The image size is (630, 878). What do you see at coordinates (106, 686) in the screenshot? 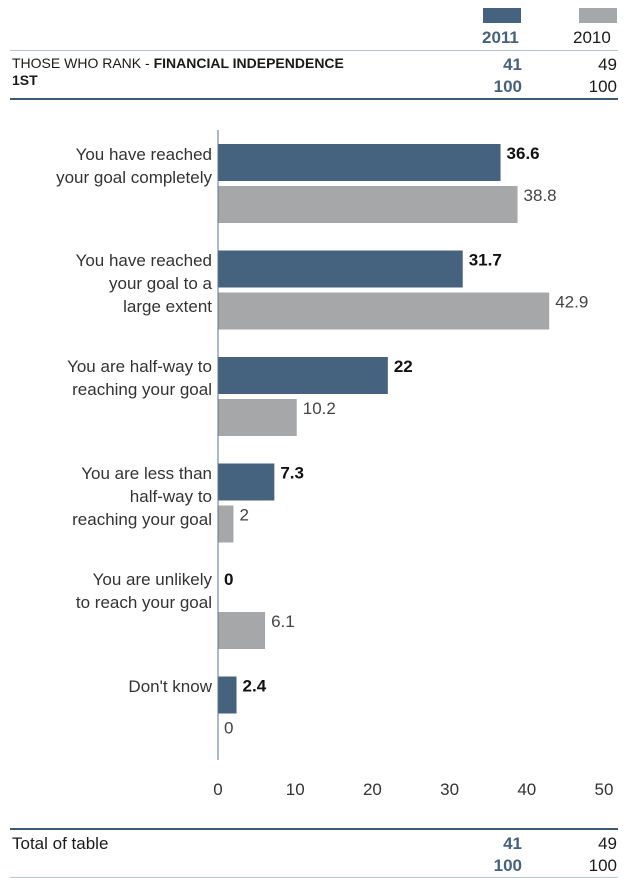
I see `category-label-5: Don't know` at bounding box center [106, 686].